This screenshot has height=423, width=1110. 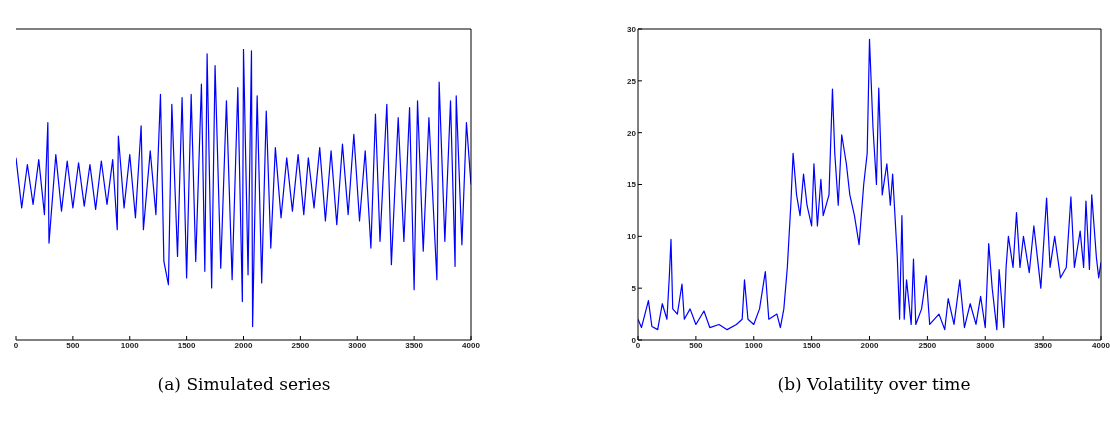 What do you see at coordinates (632, 133) in the screenshot?
I see `y-tick-label: 20` at bounding box center [632, 133].